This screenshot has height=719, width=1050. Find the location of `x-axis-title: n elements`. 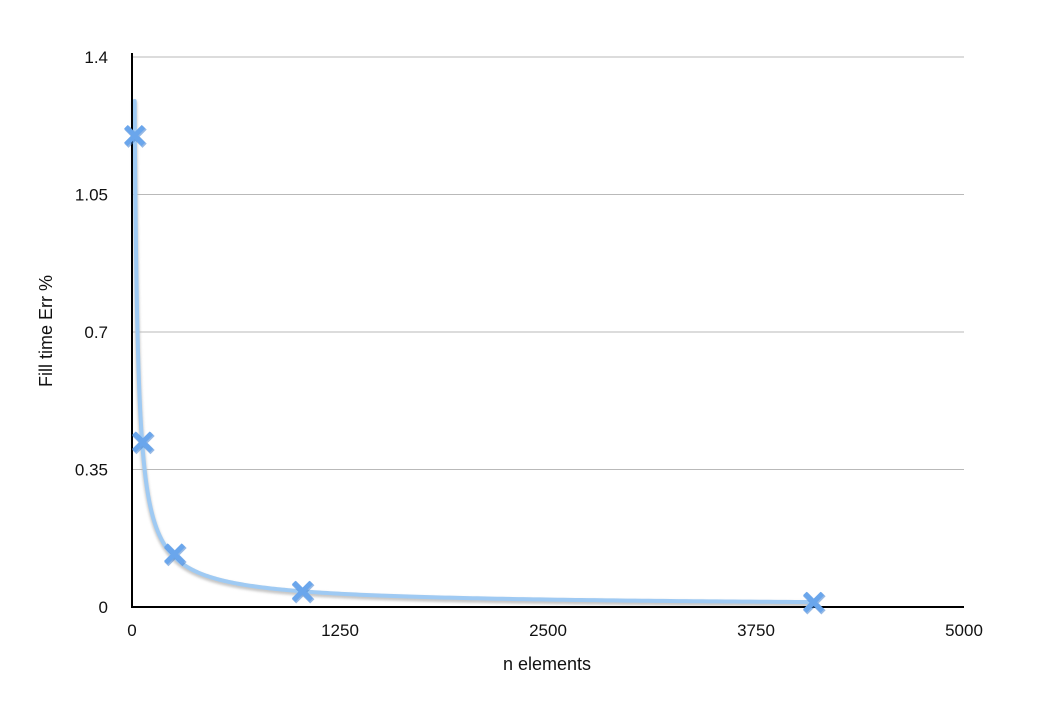

x-axis-title: n elements is located at coordinates (547, 664).